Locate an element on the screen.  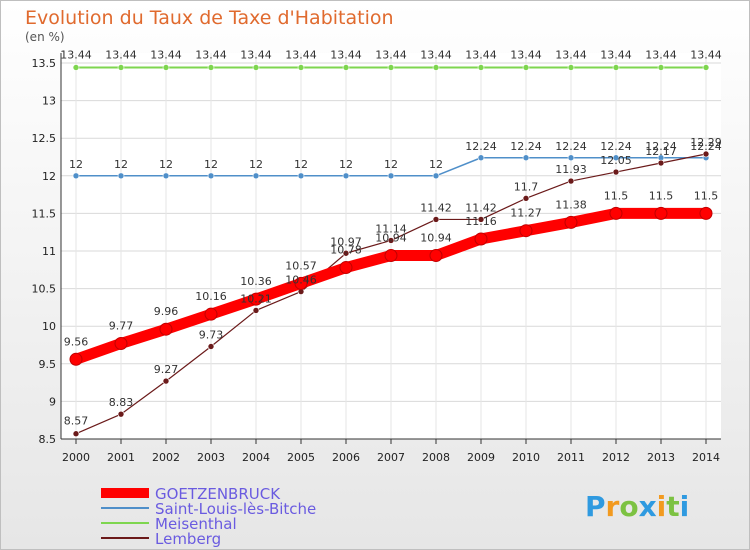
y-tick-label: 12 is located at coordinates (49, 176).